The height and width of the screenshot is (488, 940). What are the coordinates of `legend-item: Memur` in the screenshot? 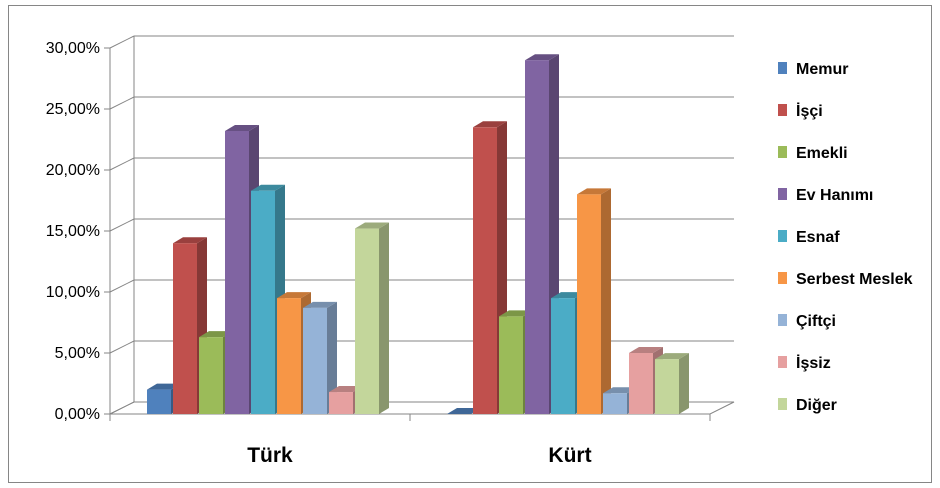 It's located at (813, 69).